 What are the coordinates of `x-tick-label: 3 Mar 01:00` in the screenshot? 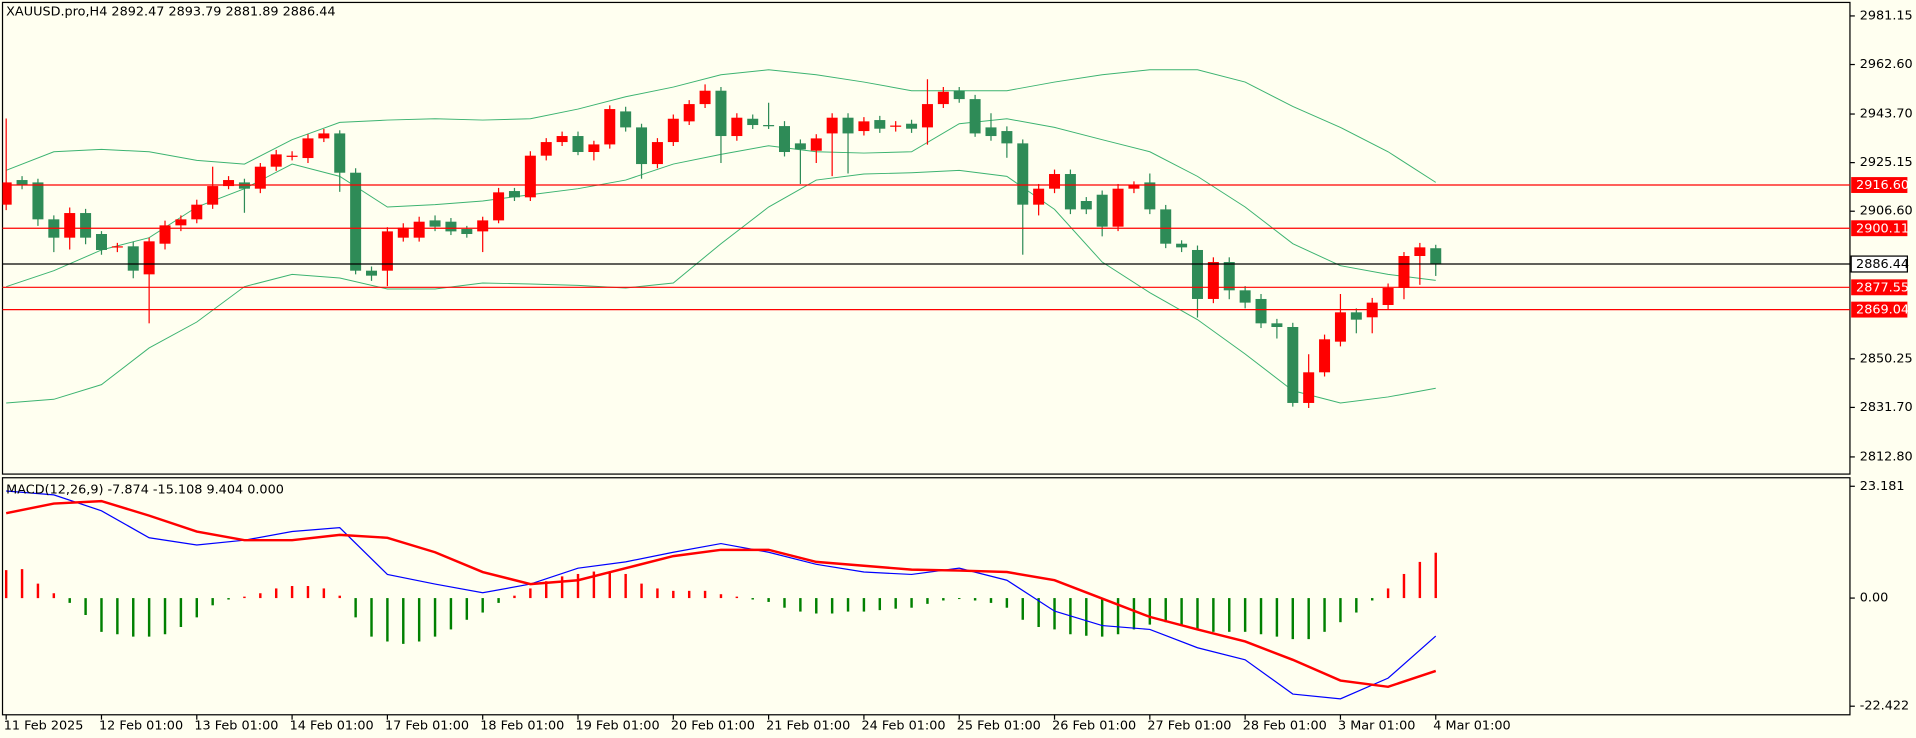 It's located at (1376, 725).